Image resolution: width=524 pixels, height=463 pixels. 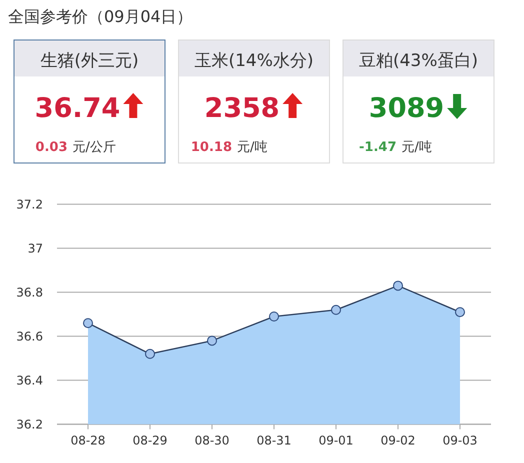 What do you see at coordinates (29, 292) in the screenshot?
I see `y-tick-label: 36.8` at bounding box center [29, 292].